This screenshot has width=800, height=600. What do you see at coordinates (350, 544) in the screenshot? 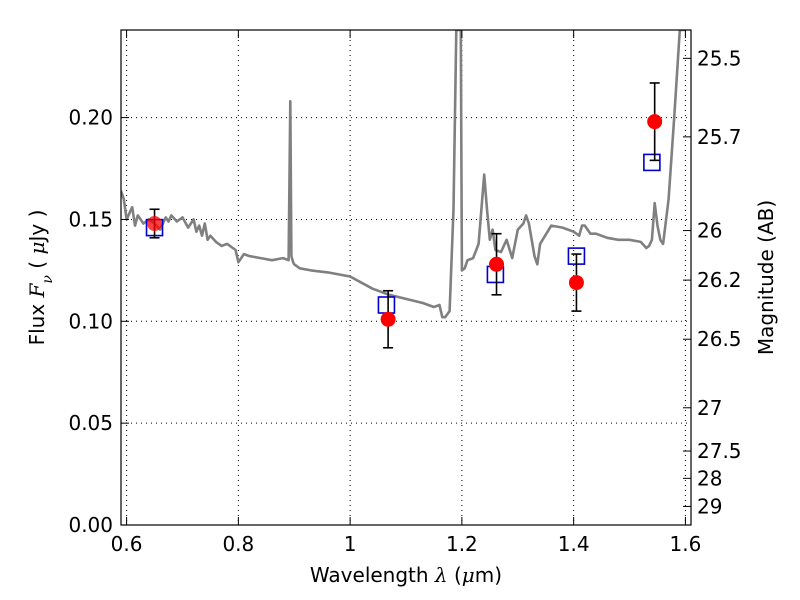
I see `x-tick-label: 1` at bounding box center [350, 544].